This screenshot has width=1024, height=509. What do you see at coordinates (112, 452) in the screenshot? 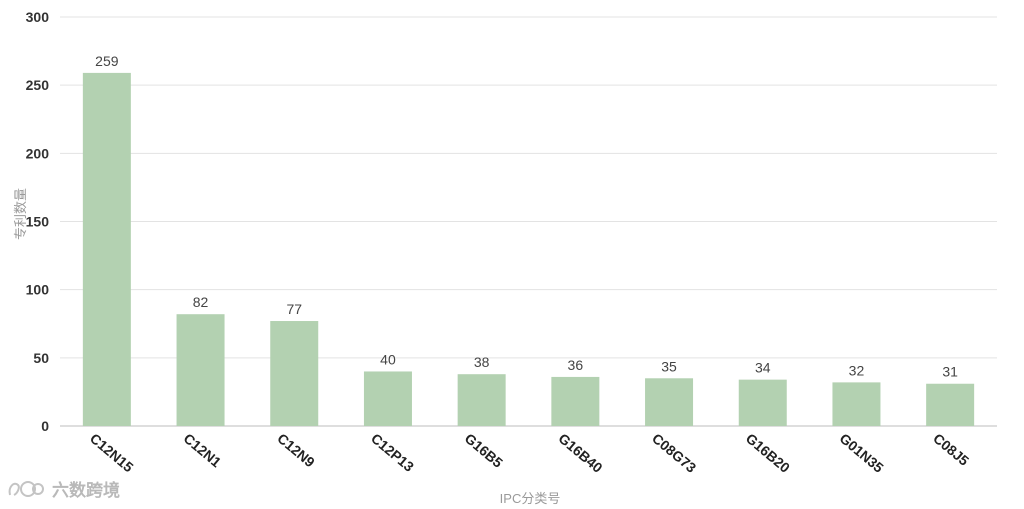
I see `x-tick-label: C12N15` at bounding box center [112, 452].